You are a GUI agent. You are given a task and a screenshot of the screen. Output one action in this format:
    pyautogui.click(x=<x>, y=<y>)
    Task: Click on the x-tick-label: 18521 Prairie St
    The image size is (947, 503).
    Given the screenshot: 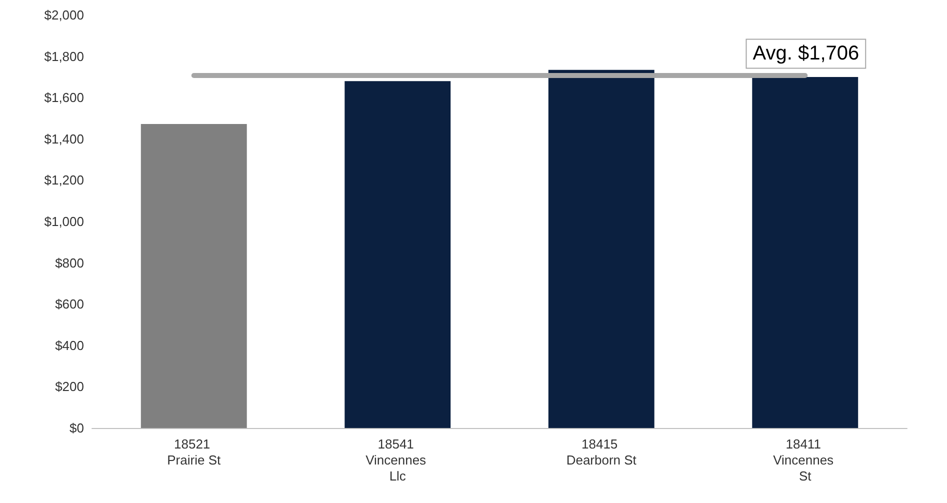 What is the action you would take?
    pyautogui.click(x=194, y=452)
    